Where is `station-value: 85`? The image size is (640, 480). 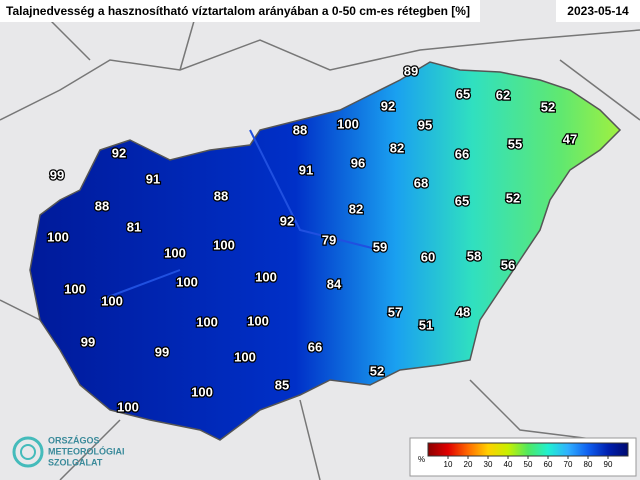
station-value: 85 is located at coordinates (282, 384).